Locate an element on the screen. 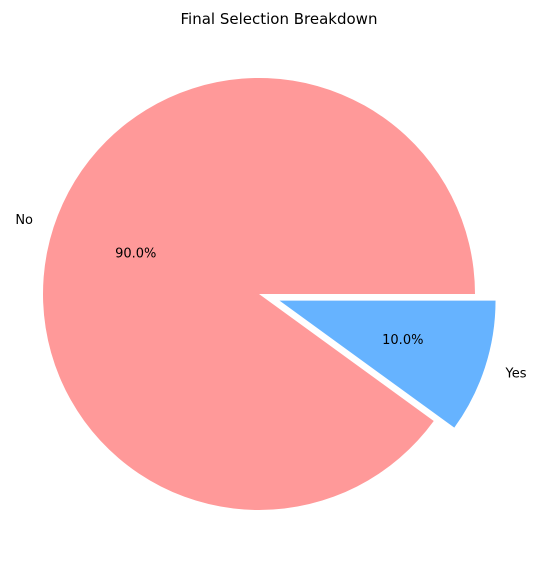 The height and width of the screenshot is (581, 558). slice-label-no: No is located at coordinates (24, 220).